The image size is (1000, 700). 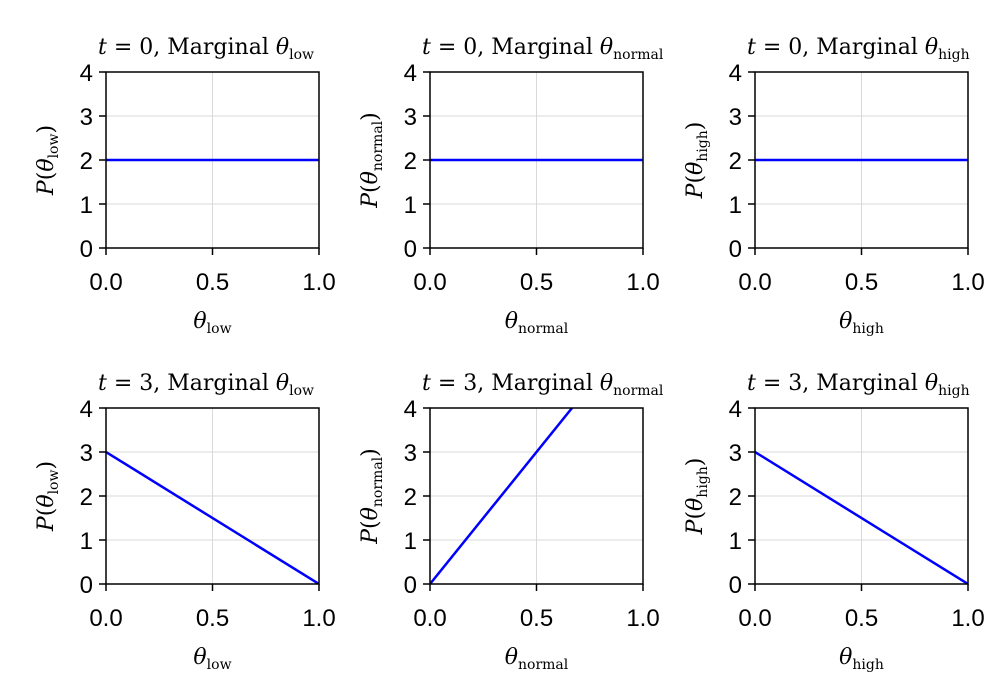 What do you see at coordinates (543, 385) in the screenshot?
I see `panel-title: t = 3, Marginal θnormal` at bounding box center [543, 385].